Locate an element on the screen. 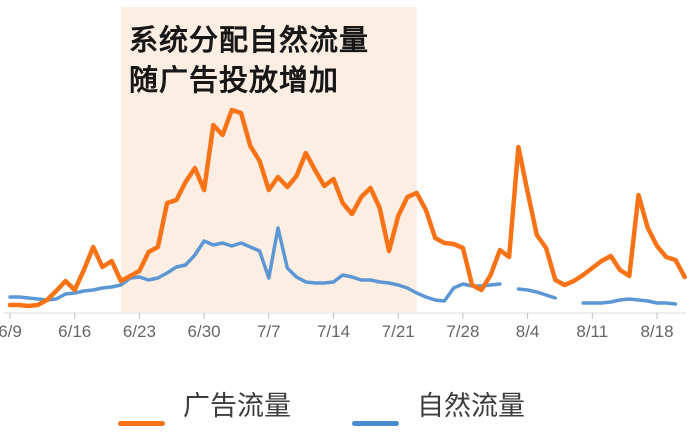  annotation-line-1: 系统分配自然流量 is located at coordinates (249, 41).